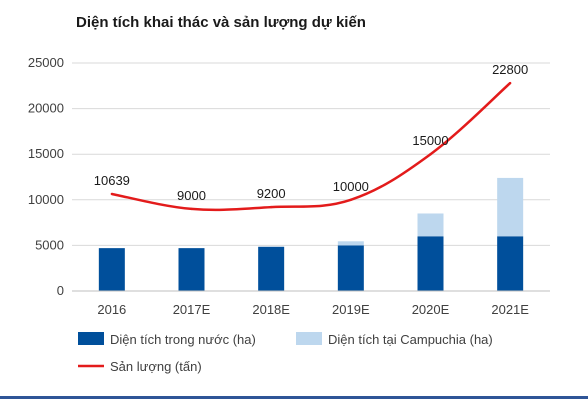 This screenshot has height=402, width=588. What do you see at coordinates (431, 309) in the screenshot?
I see `x-tick-label: 2020E` at bounding box center [431, 309].